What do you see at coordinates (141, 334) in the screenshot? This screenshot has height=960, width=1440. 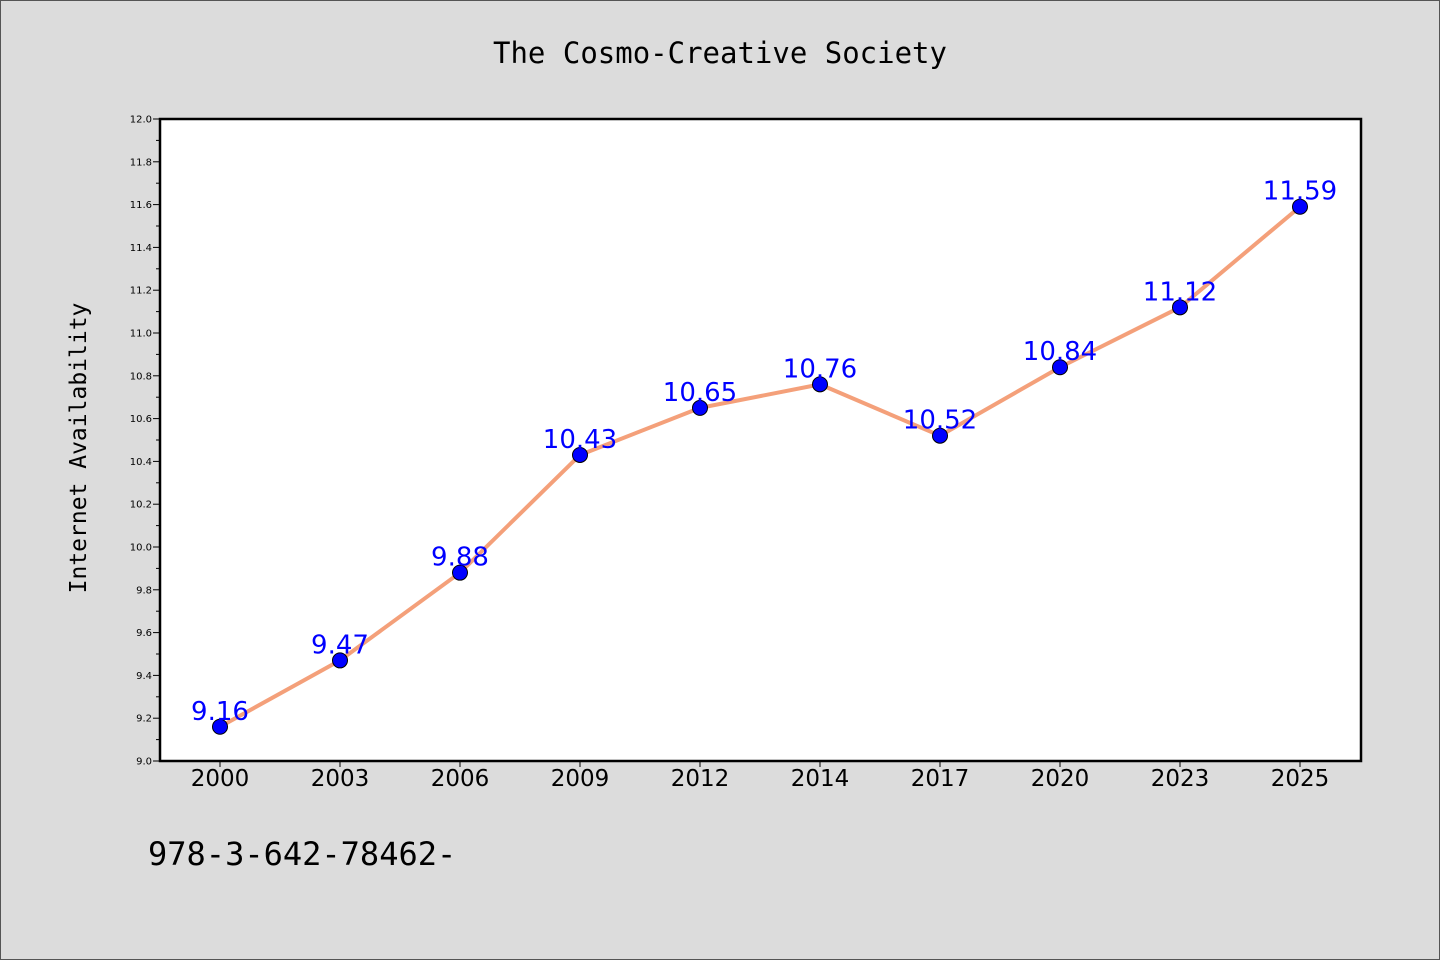 I see `y-tick-label: 11.0` at bounding box center [141, 334].